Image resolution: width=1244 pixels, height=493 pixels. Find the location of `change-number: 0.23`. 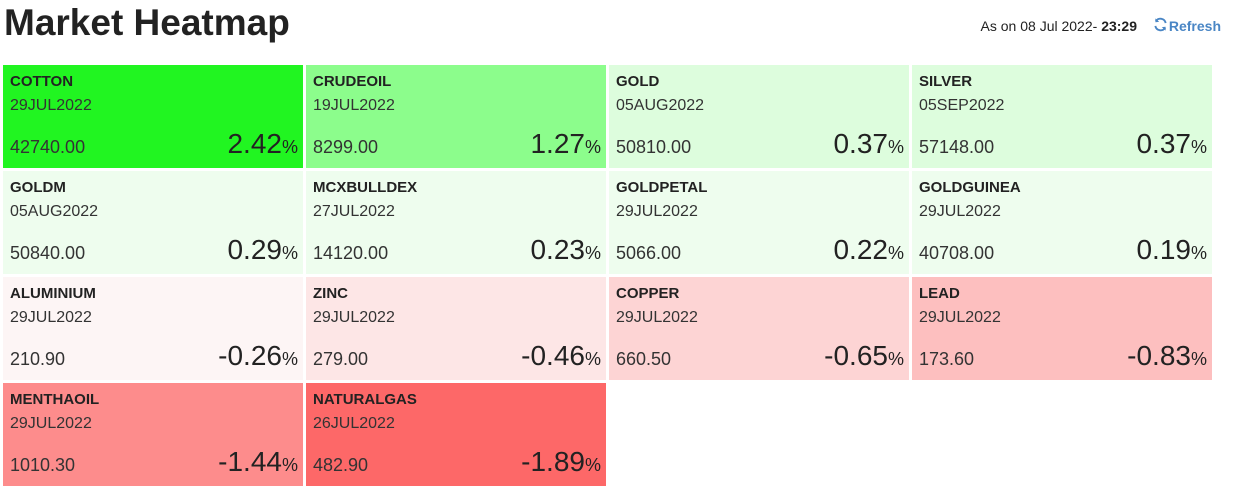

change-number: 0.23 is located at coordinates (557, 249).